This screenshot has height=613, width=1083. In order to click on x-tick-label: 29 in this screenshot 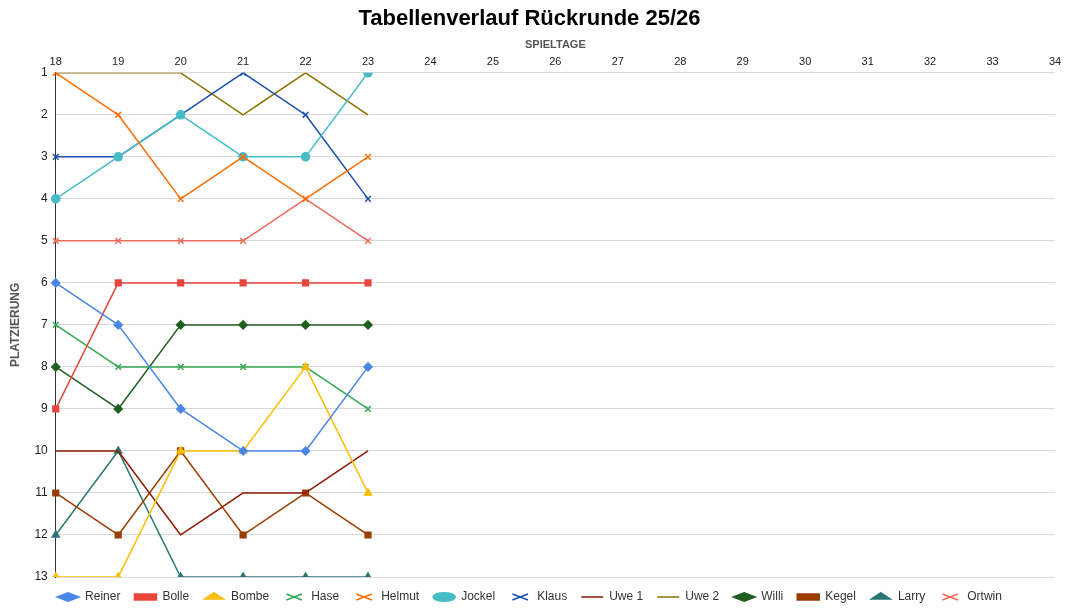, I will do `click(742, 61)`.